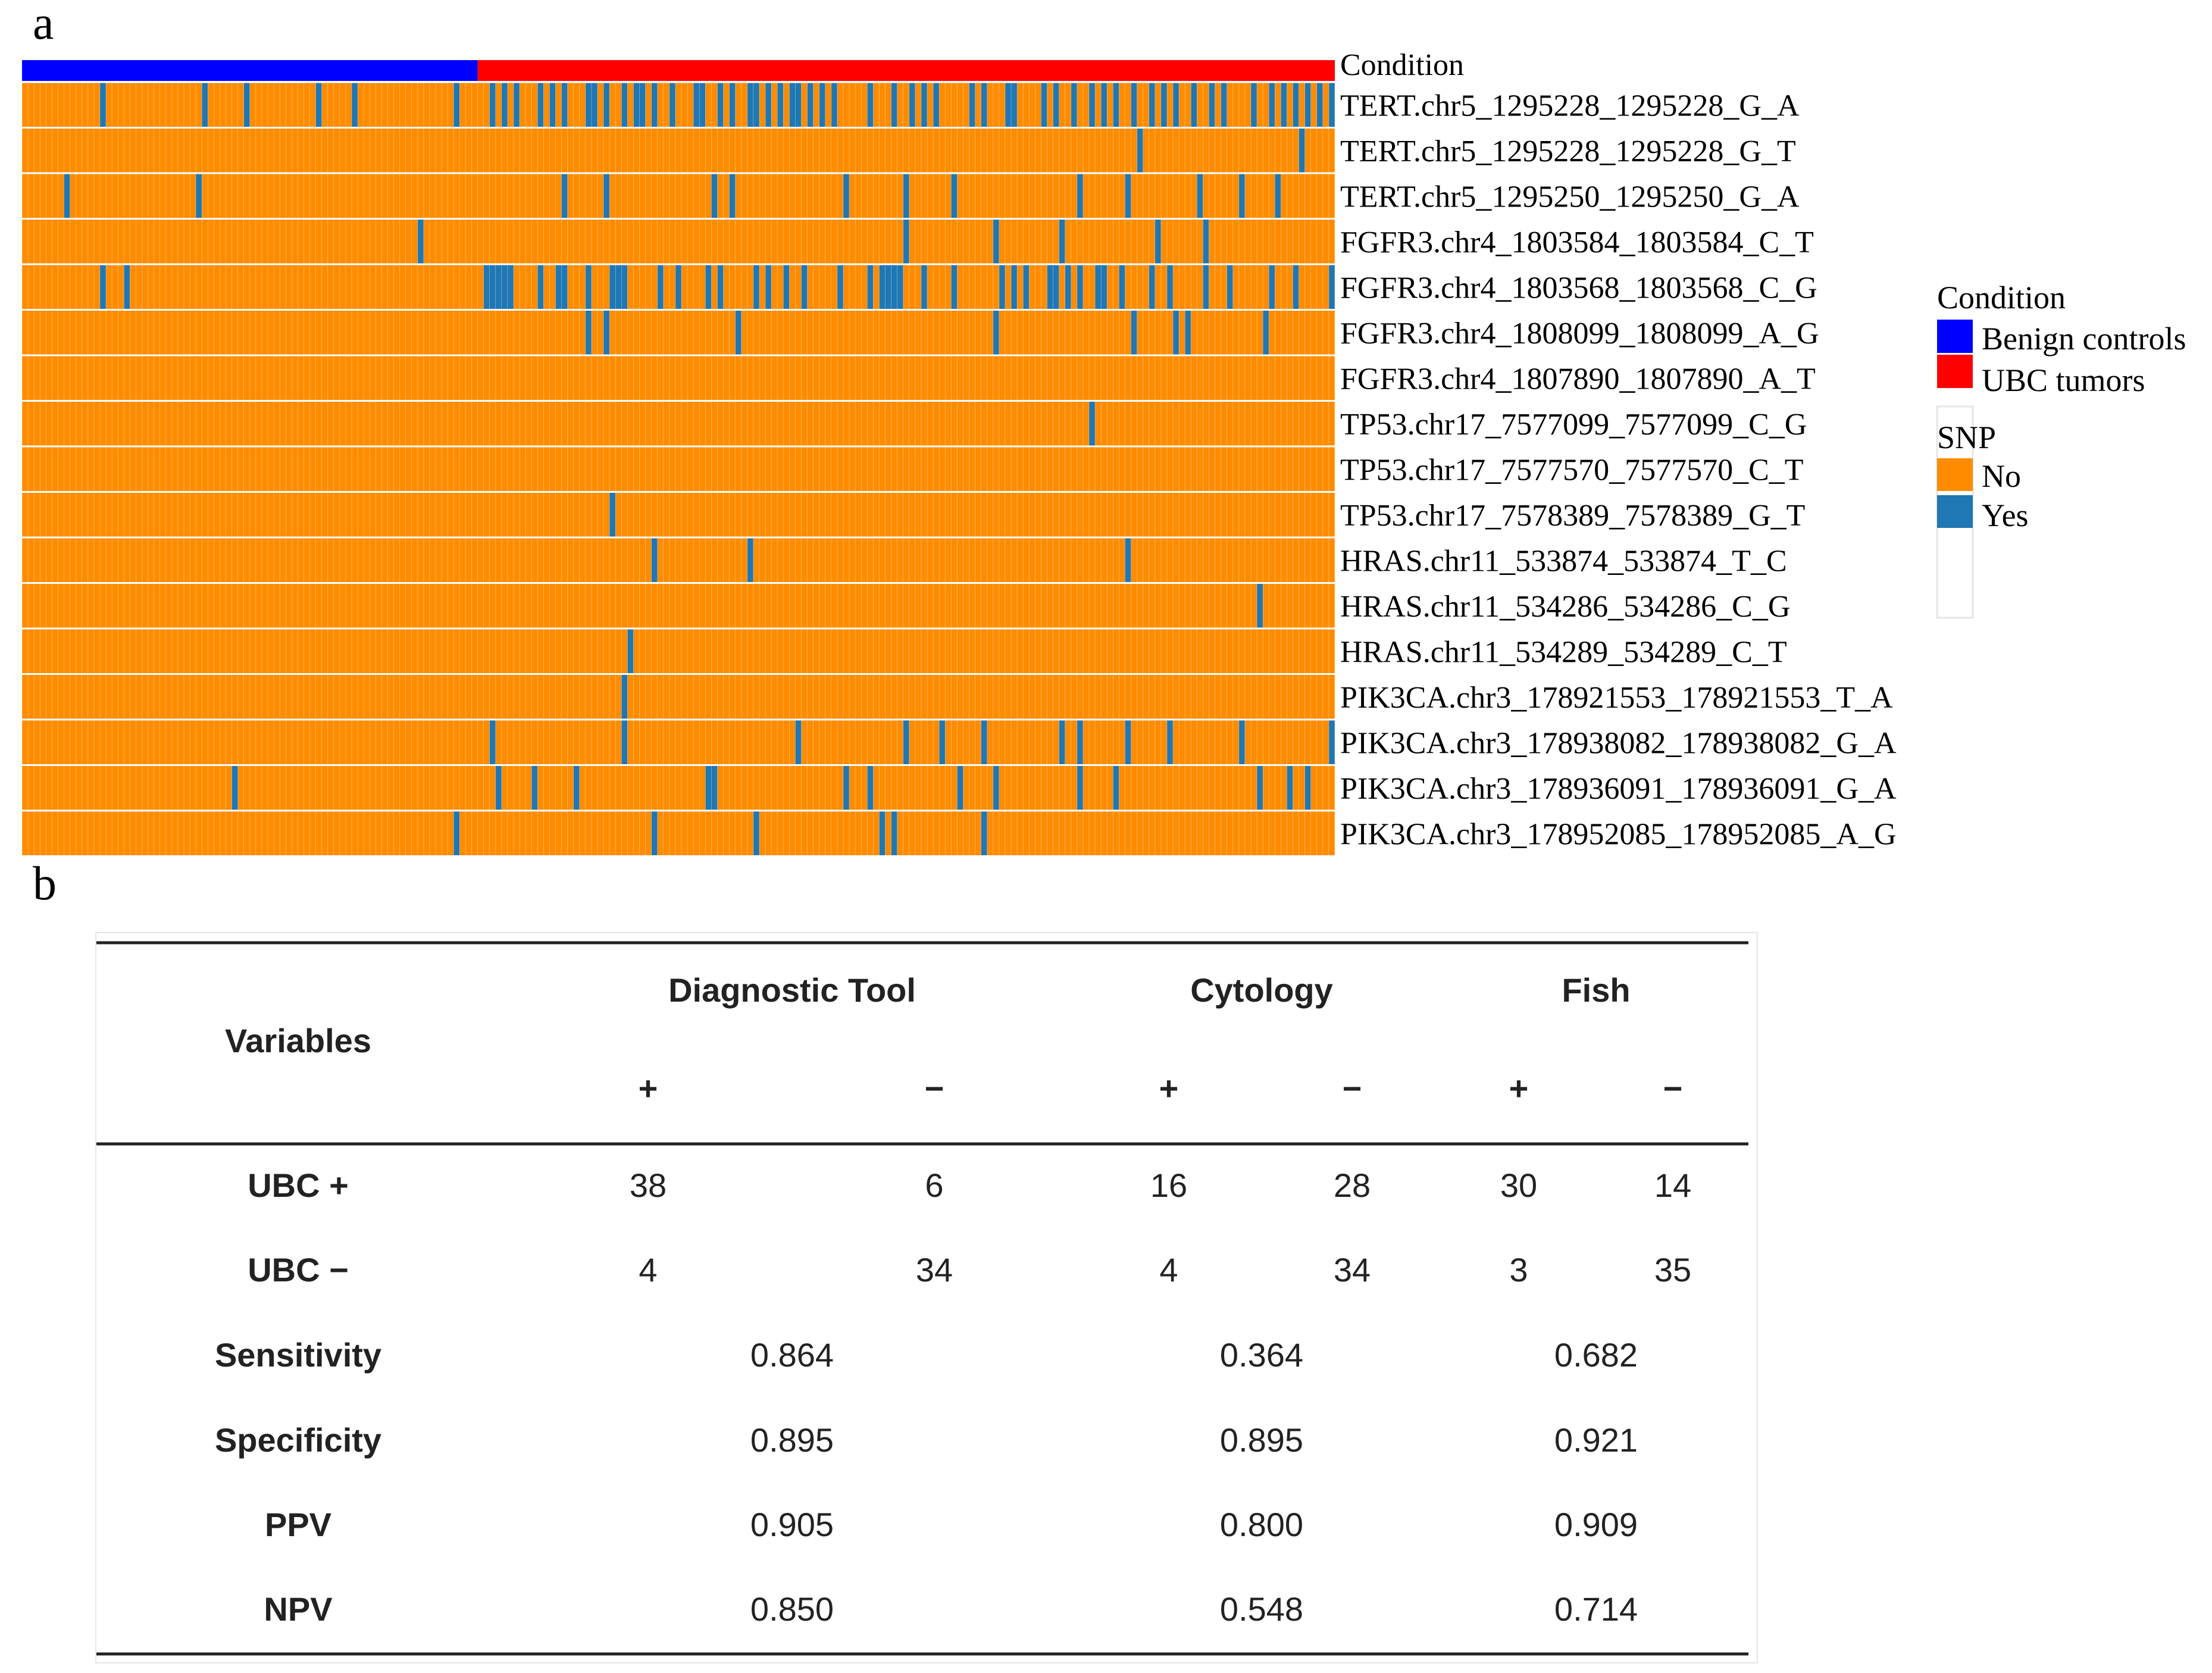 Image resolution: width=2212 pixels, height=1673 pixels. Describe the element at coordinates (1563, 652) in the screenshot. I see `heatmap-row-label: HRAS.chr11_534289_534289_C_T` at that location.